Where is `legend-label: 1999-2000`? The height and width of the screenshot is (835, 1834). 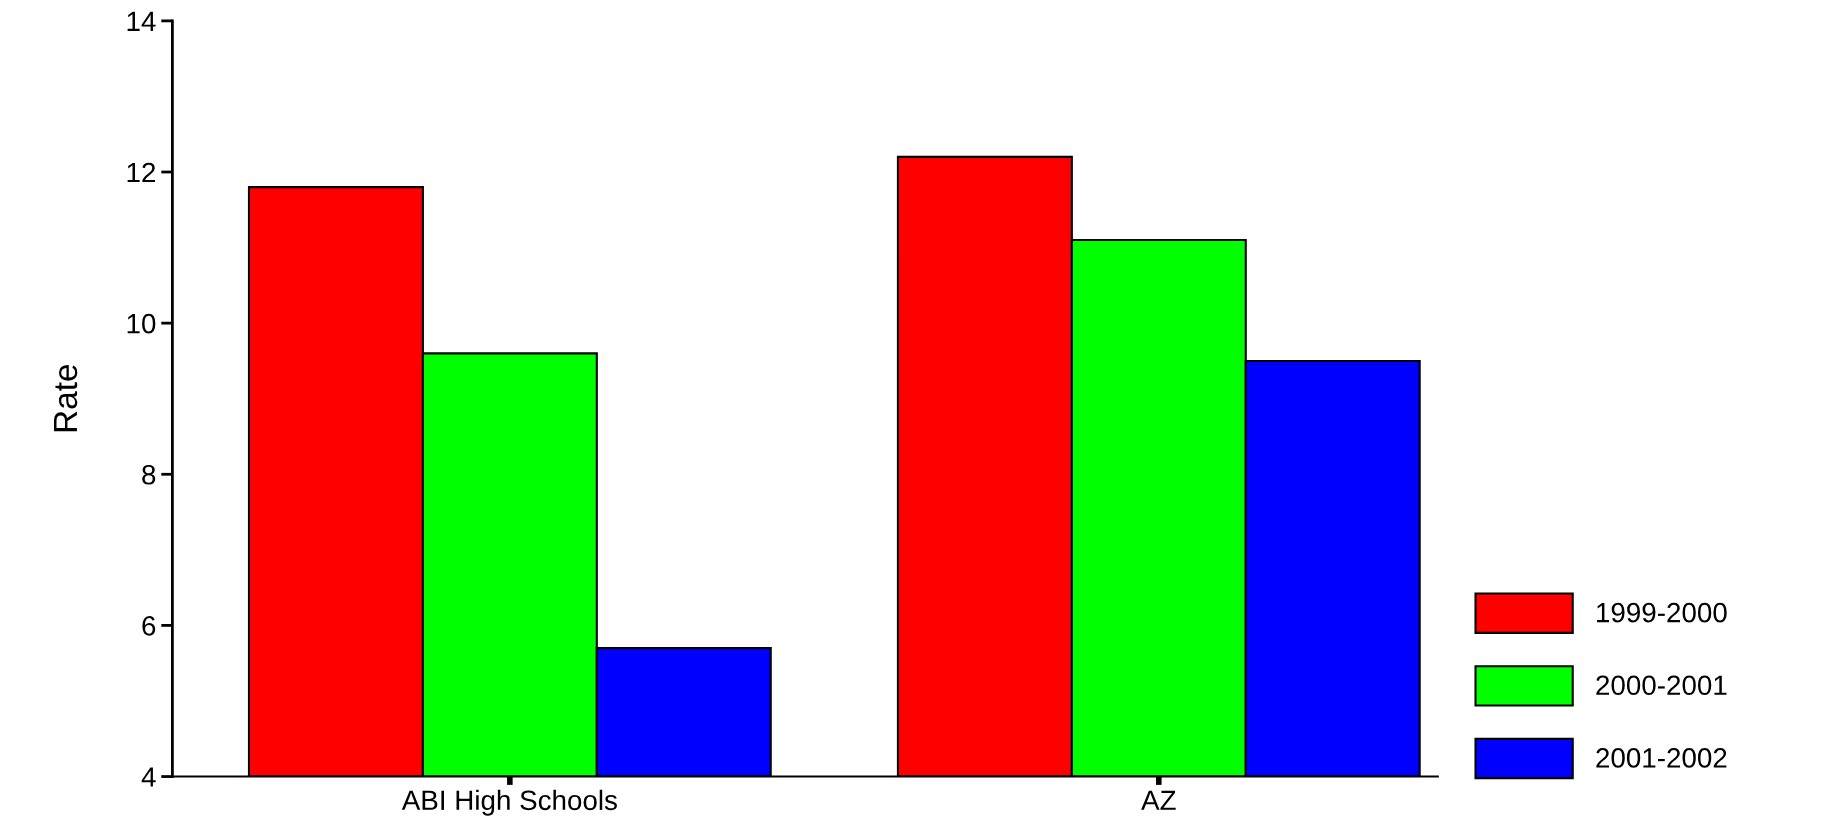 legend-label: 1999-2000 is located at coordinates (1662, 612).